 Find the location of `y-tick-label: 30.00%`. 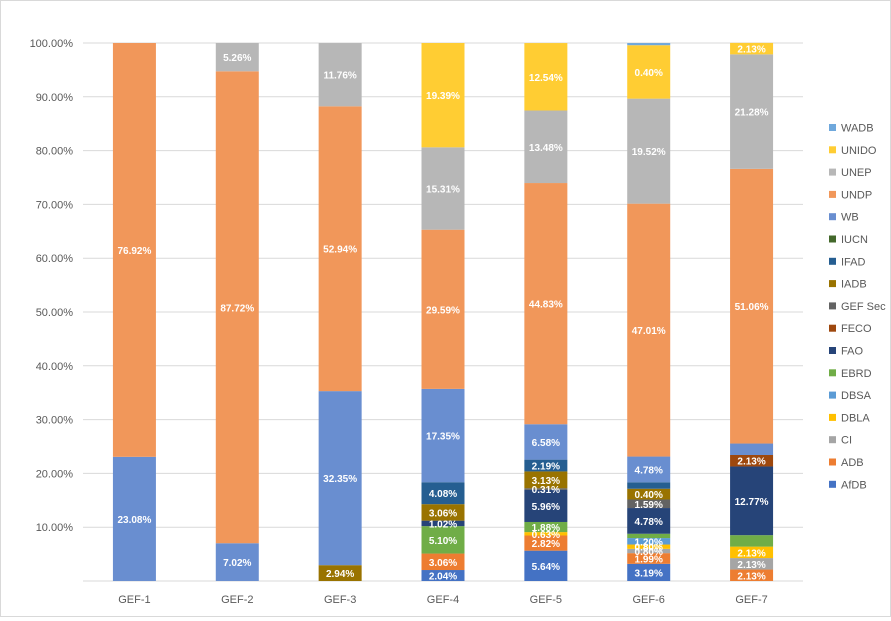

y-tick-label: 30.00% is located at coordinates (55, 421).